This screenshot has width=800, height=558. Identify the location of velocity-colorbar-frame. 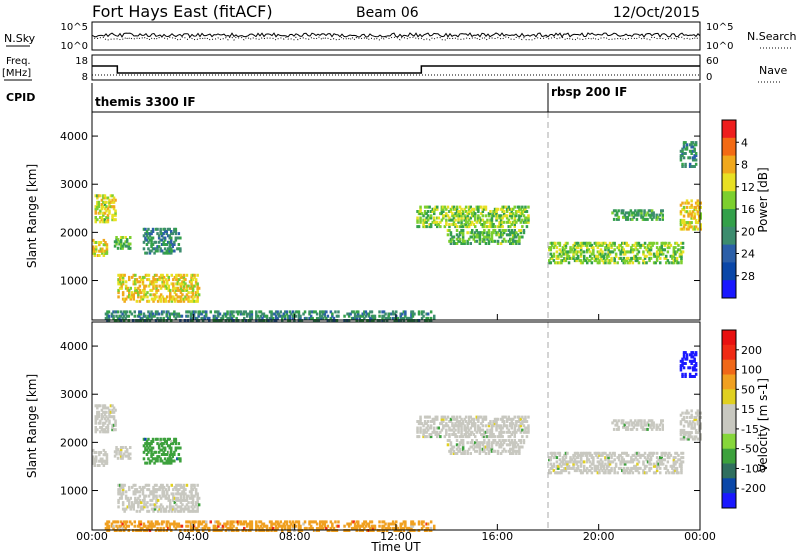
(729, 419).